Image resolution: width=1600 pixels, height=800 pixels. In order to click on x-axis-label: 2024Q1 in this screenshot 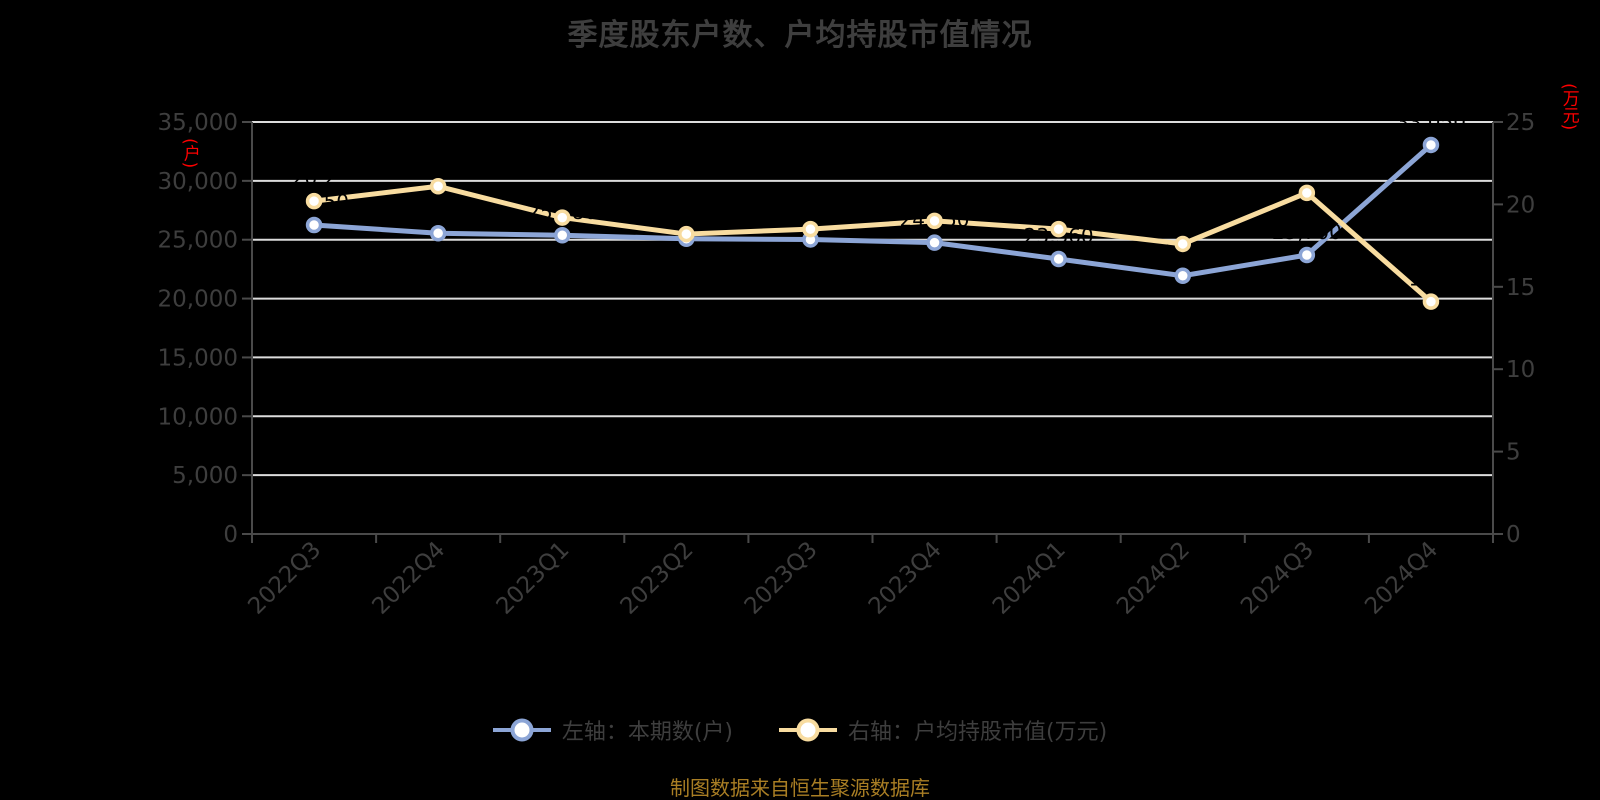, I will do `click(1029, 578)`.